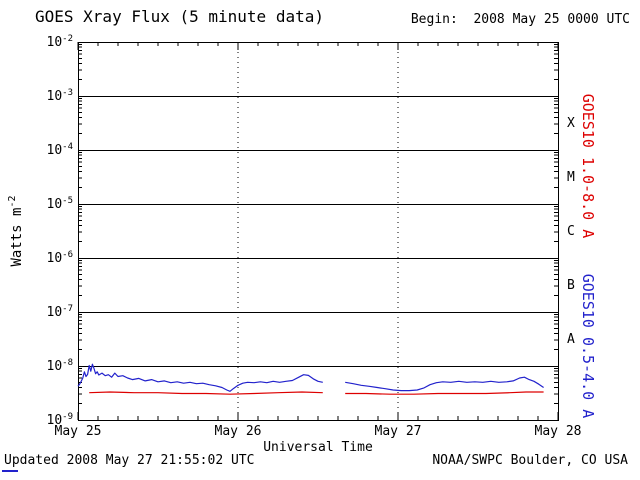 This screenshot has width=640, height=480. What do you see at coordinates (60, 42) in the screenshot?
I see `y-tick-label: 10-2` at bounding box center [60, 42].